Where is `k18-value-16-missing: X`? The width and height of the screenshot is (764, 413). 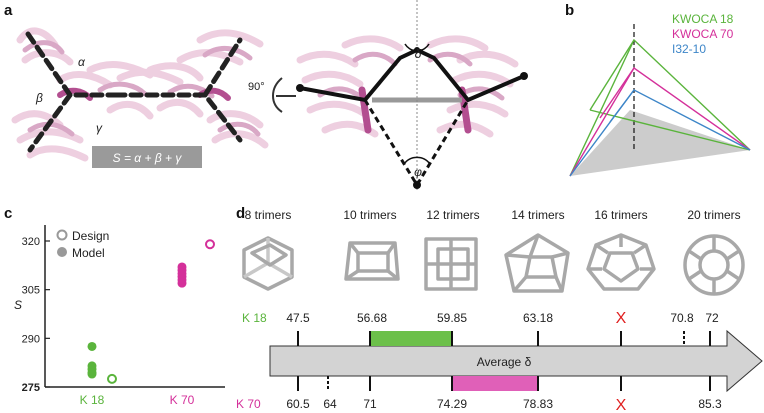 k18-value-16-missing: X is located at coordinates (621, 318).